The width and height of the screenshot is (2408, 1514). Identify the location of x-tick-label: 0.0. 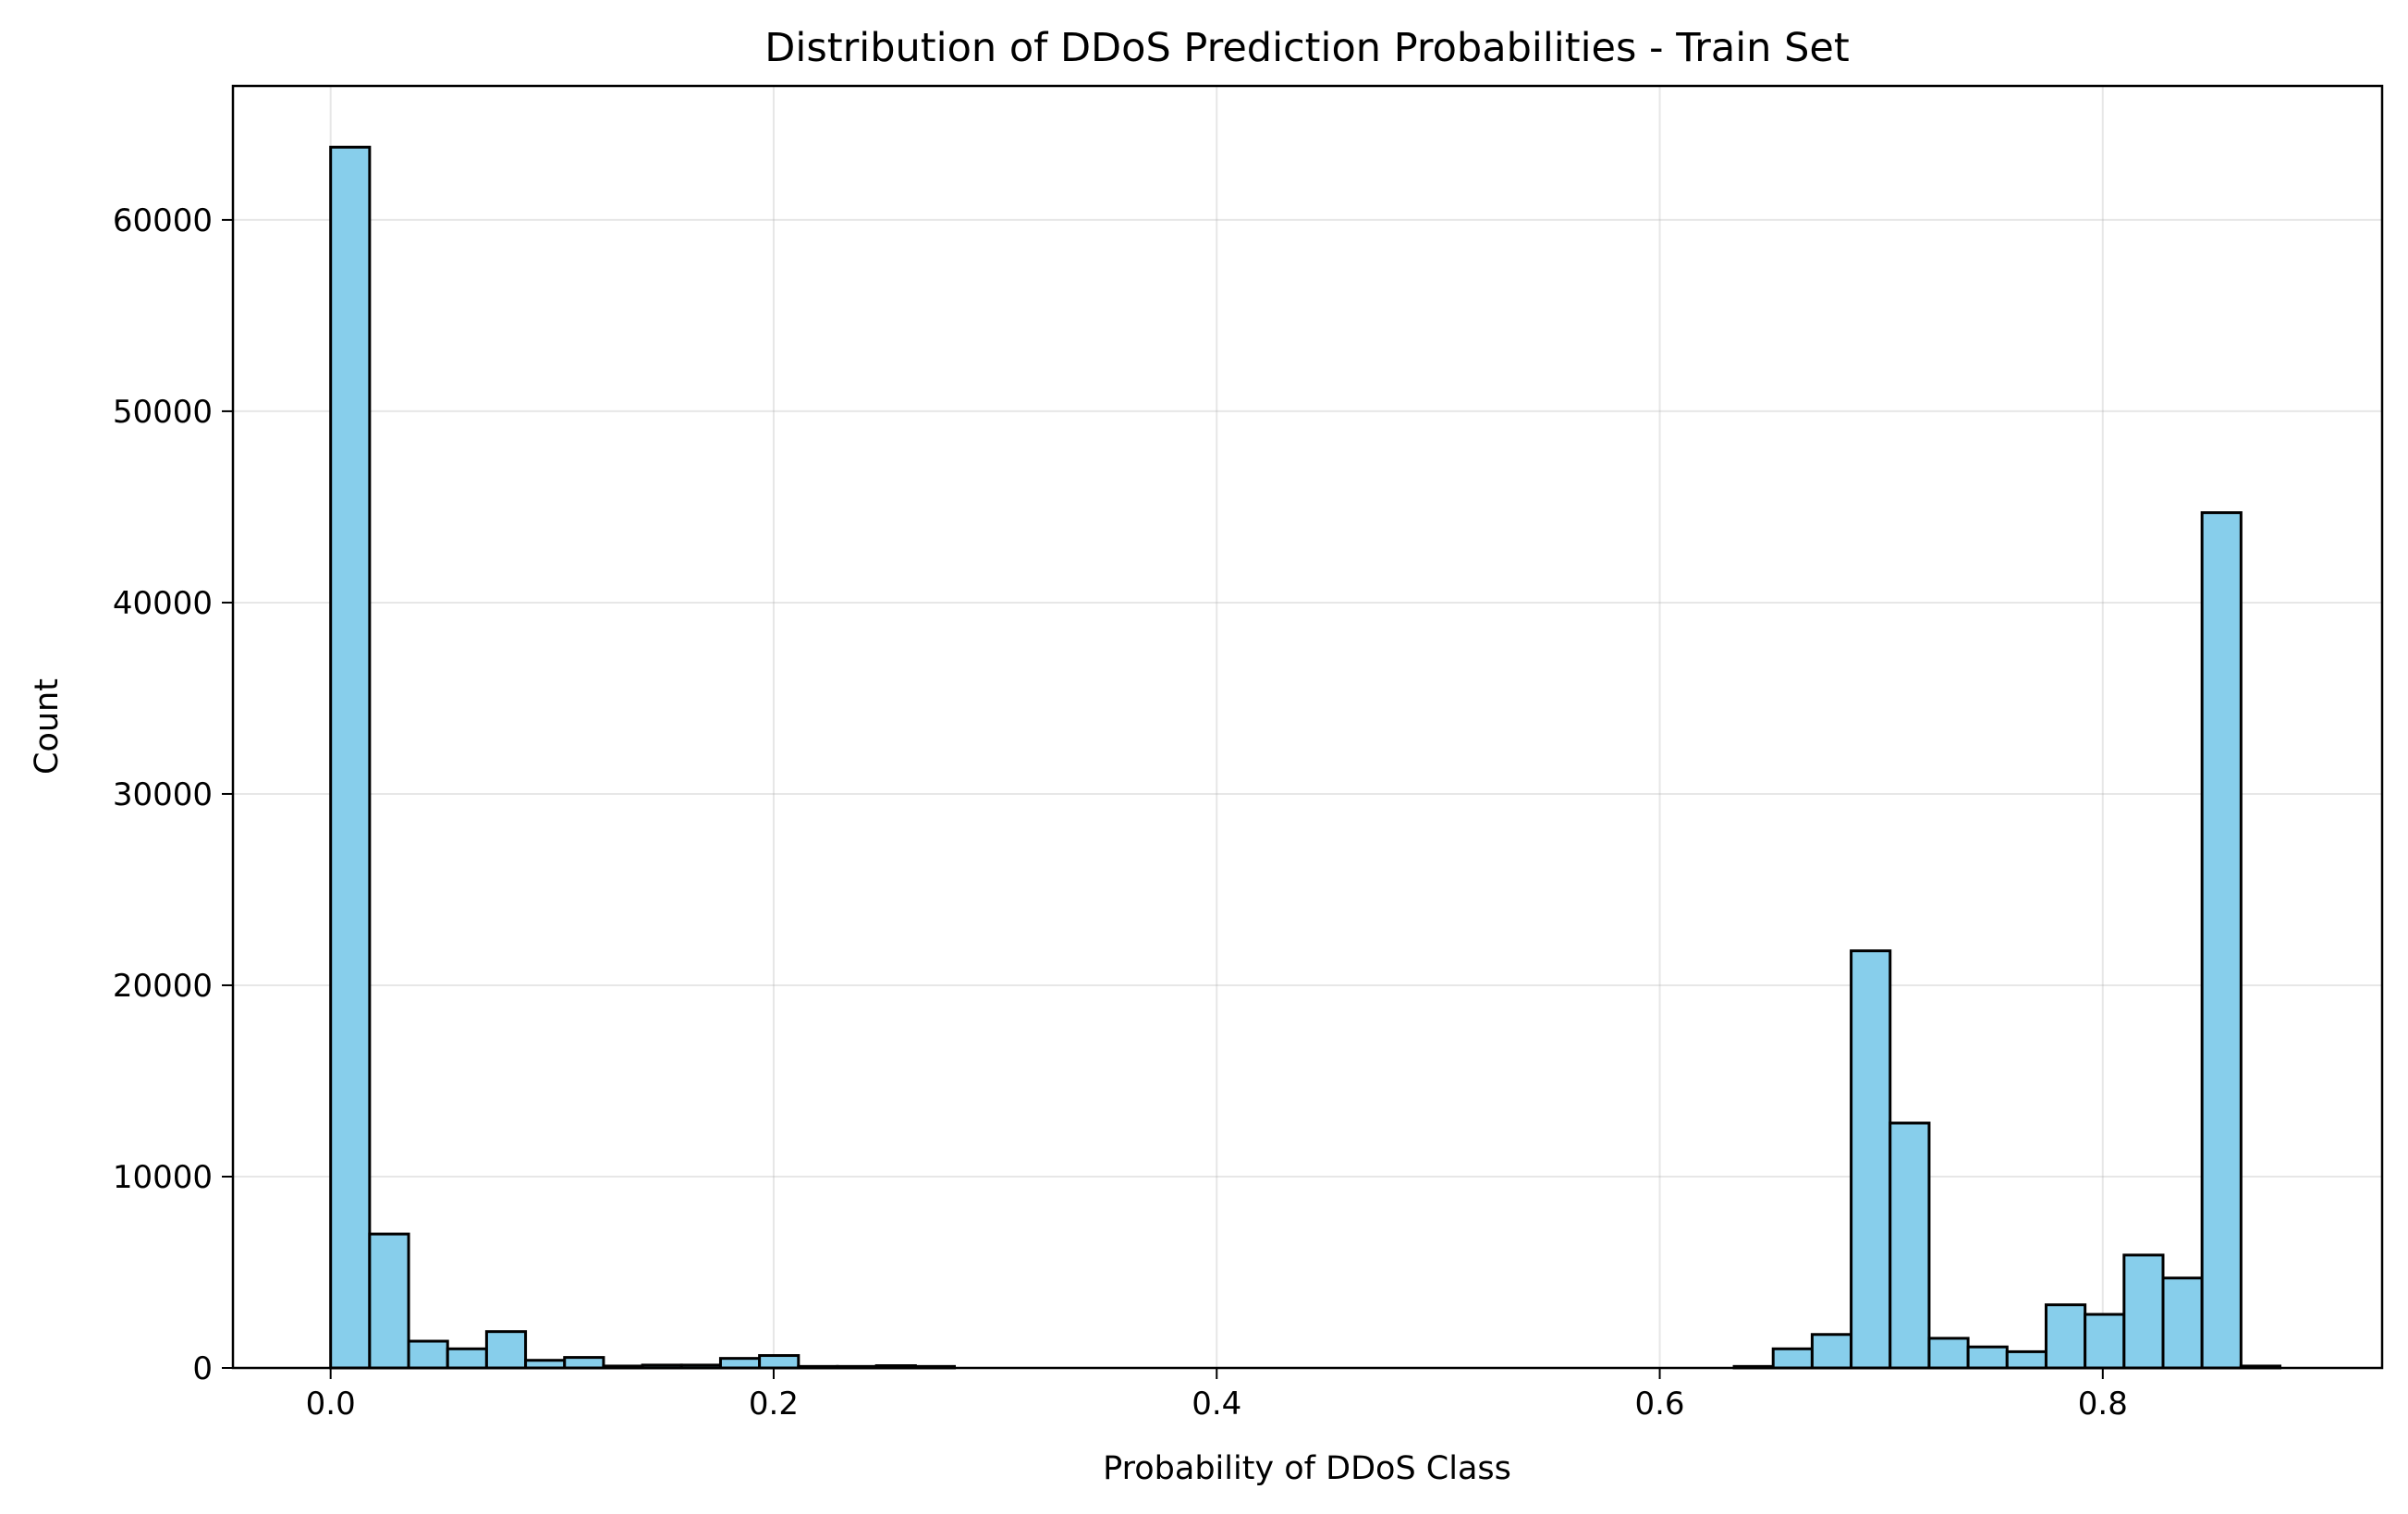
(331, 1404).